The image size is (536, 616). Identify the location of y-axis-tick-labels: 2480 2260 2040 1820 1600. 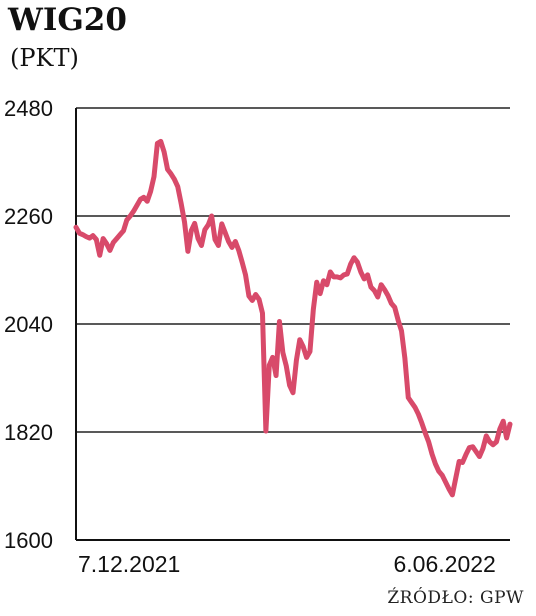
(28, 324).